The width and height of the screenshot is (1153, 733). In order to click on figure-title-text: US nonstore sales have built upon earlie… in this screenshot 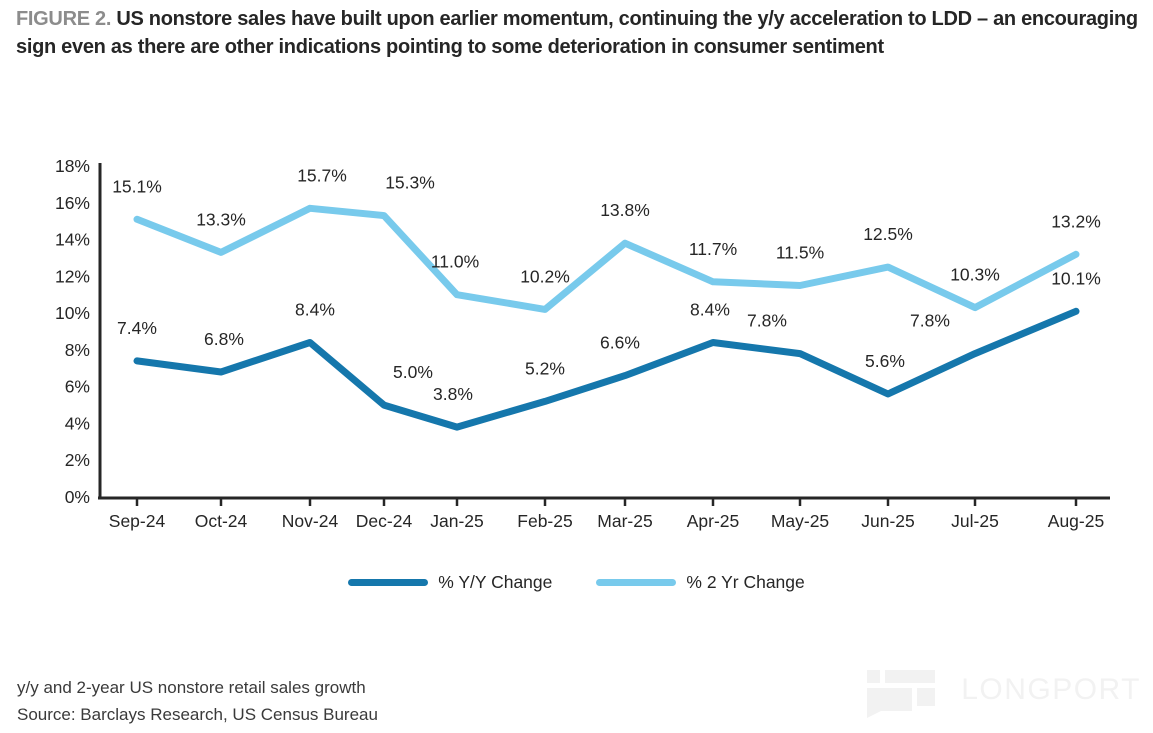, I will do `click(577, 33)`.